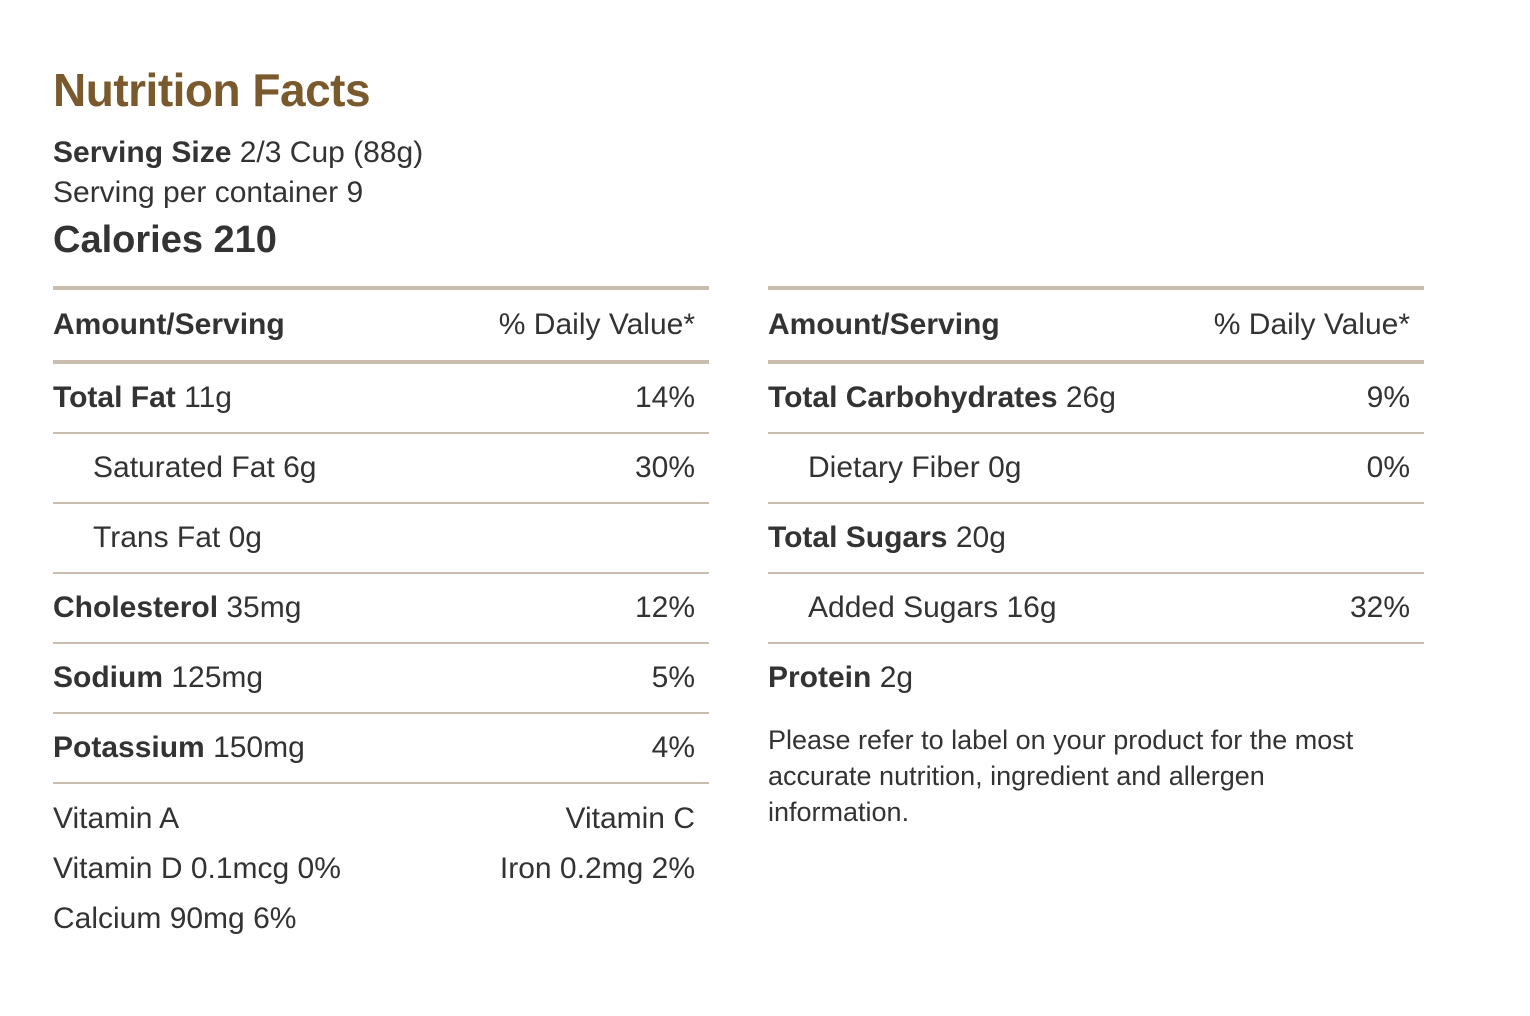 Image resolution: width=1530 pixels, height=1016 pixels. I want to click on nutrient-amount: 35mg, so click(264, 607).